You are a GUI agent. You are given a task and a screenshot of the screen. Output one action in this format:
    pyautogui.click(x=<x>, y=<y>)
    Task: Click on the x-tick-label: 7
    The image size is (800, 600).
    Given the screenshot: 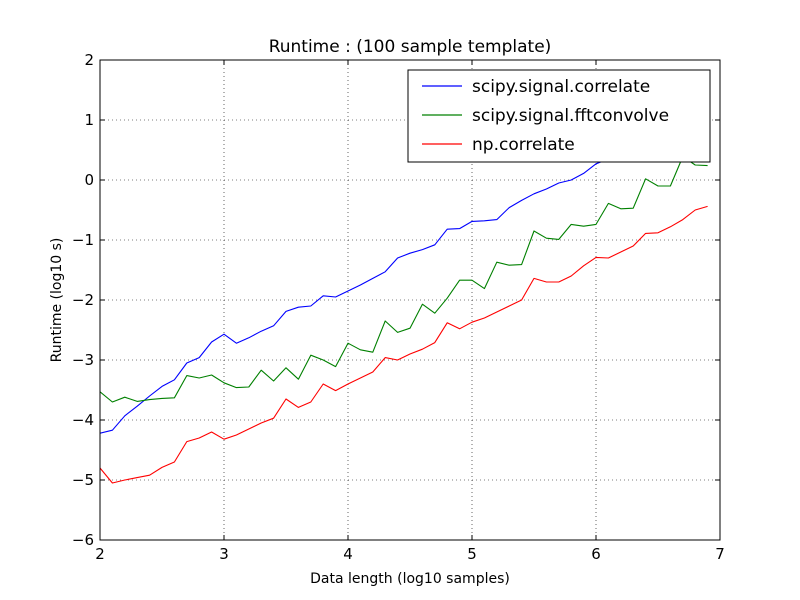 What is the action you would take?
    pyautogui.click(x=720, y=554)
    